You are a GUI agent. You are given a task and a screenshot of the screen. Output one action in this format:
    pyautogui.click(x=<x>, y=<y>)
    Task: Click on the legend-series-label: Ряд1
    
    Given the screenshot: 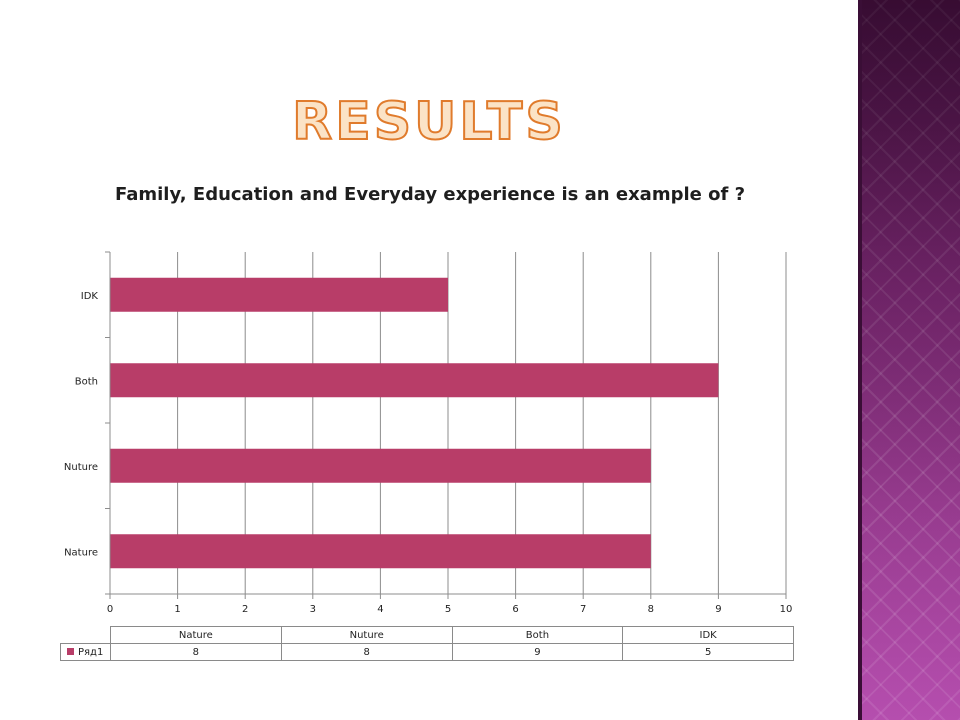 What is the action you would take?
    pyautogui.click(x=91, y=652)
    